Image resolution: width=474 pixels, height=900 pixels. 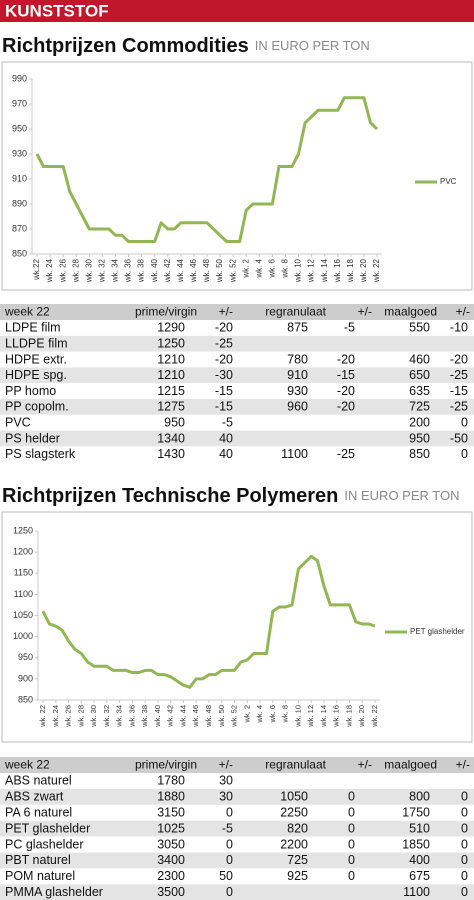 What do you see at coordinates (295, 312) in the screenshot?
I see `table-header: regranulaat` at bounding box center [295, 312].